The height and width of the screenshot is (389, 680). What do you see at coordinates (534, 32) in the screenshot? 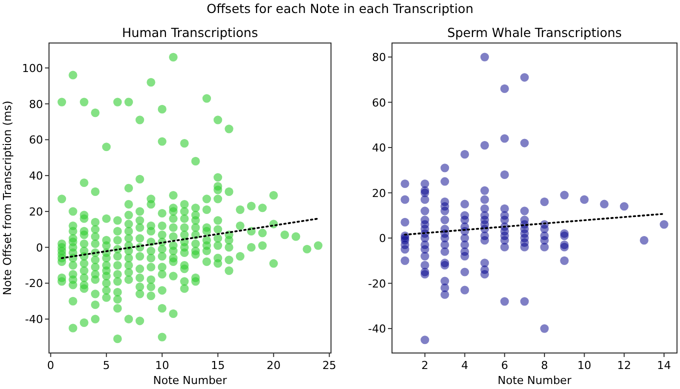
I see `chart-title: Sperm Whale Transcriptions` at bounding box center [534, 32].